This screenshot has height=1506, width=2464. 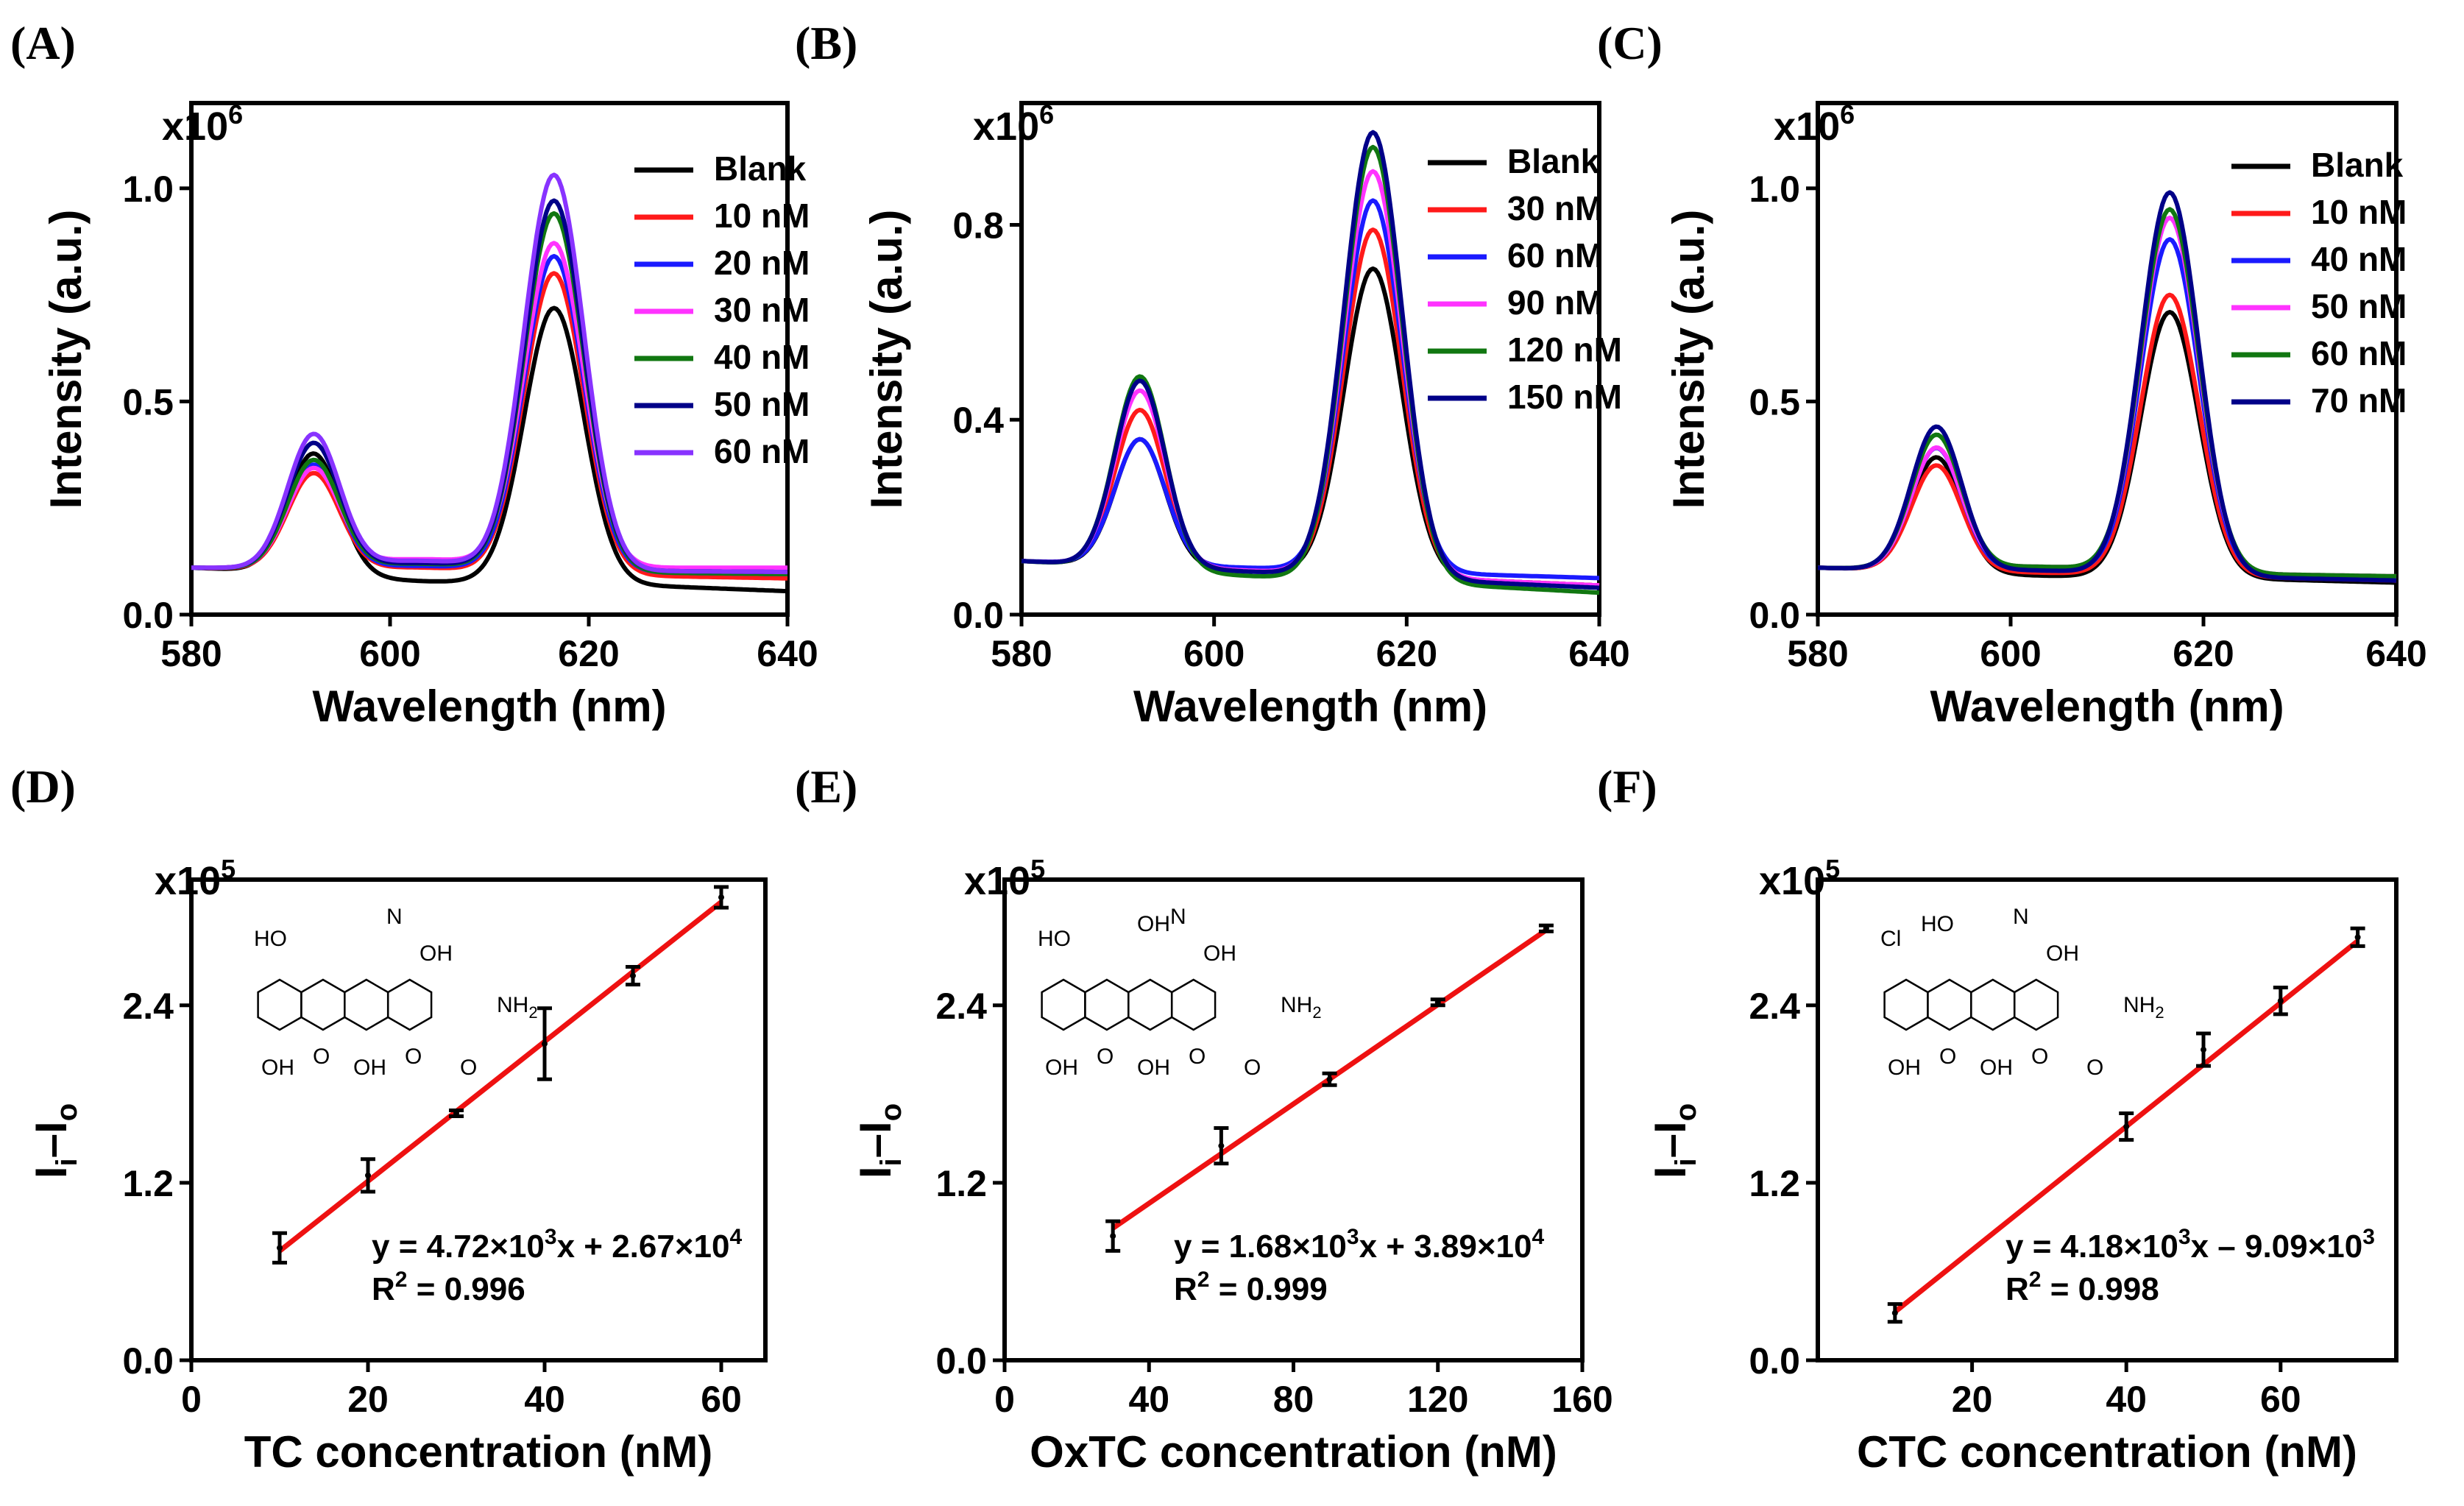 I want to click on spectrum-line-60-nm, so click(x=489, y=373).